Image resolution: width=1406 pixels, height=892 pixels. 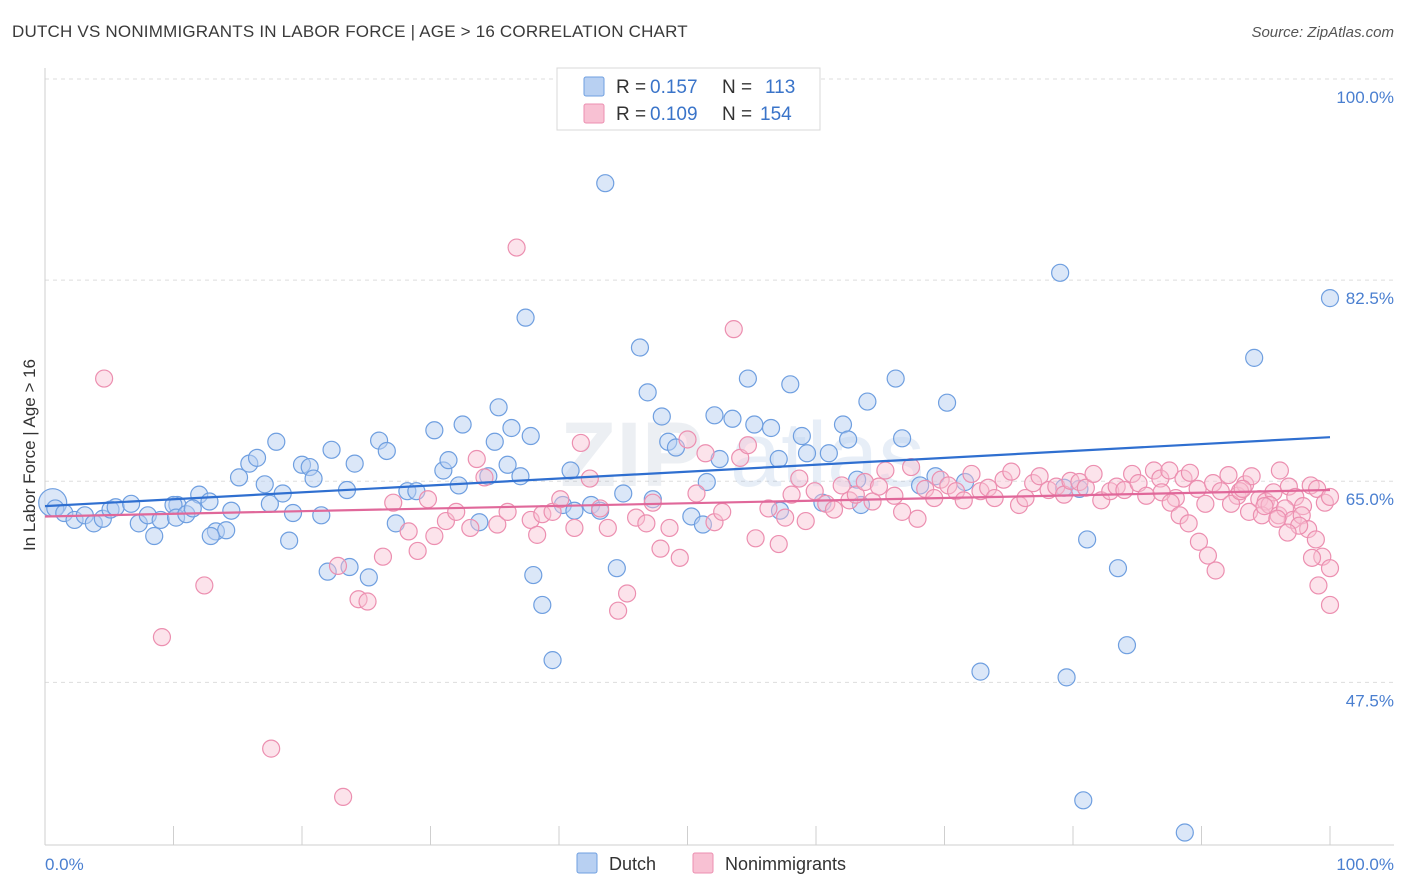 What do you see at coordinates (64, 864) in the screenshot?
I see `x-tick-label: 0.0%` at bounding box center [64, 864].